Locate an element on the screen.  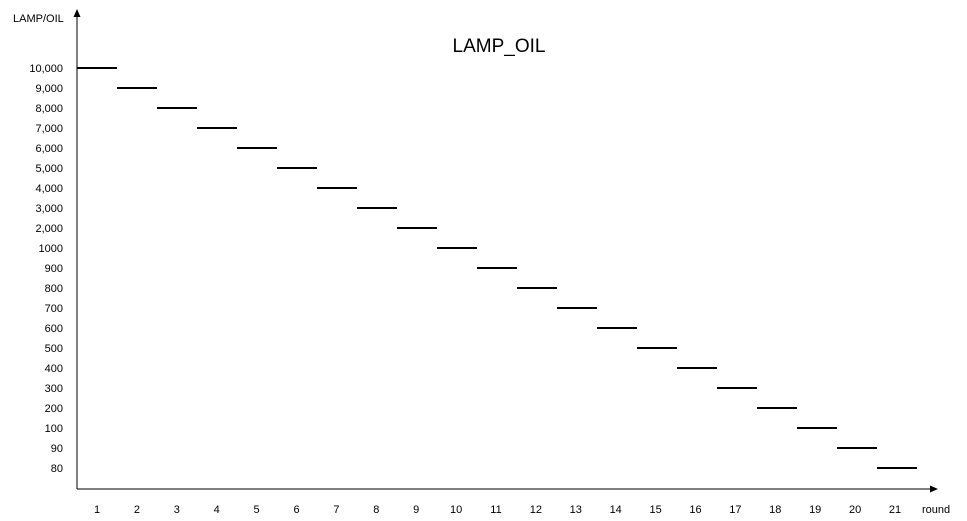
y-tick-label: 90 is located at coordinates (57, 449).